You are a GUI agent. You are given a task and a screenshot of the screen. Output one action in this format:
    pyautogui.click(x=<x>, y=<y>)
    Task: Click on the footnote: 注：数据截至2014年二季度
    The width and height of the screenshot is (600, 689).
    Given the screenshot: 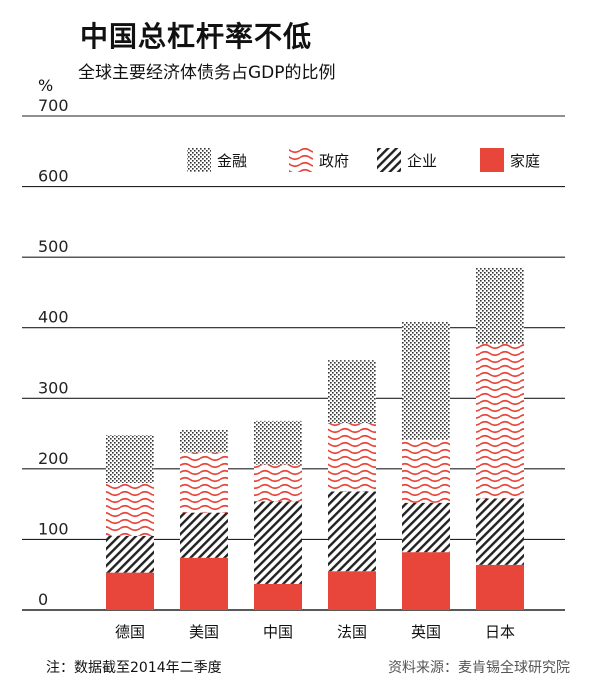 What is the action you would take?
    pyautogui.click(x=134, y=668)
    